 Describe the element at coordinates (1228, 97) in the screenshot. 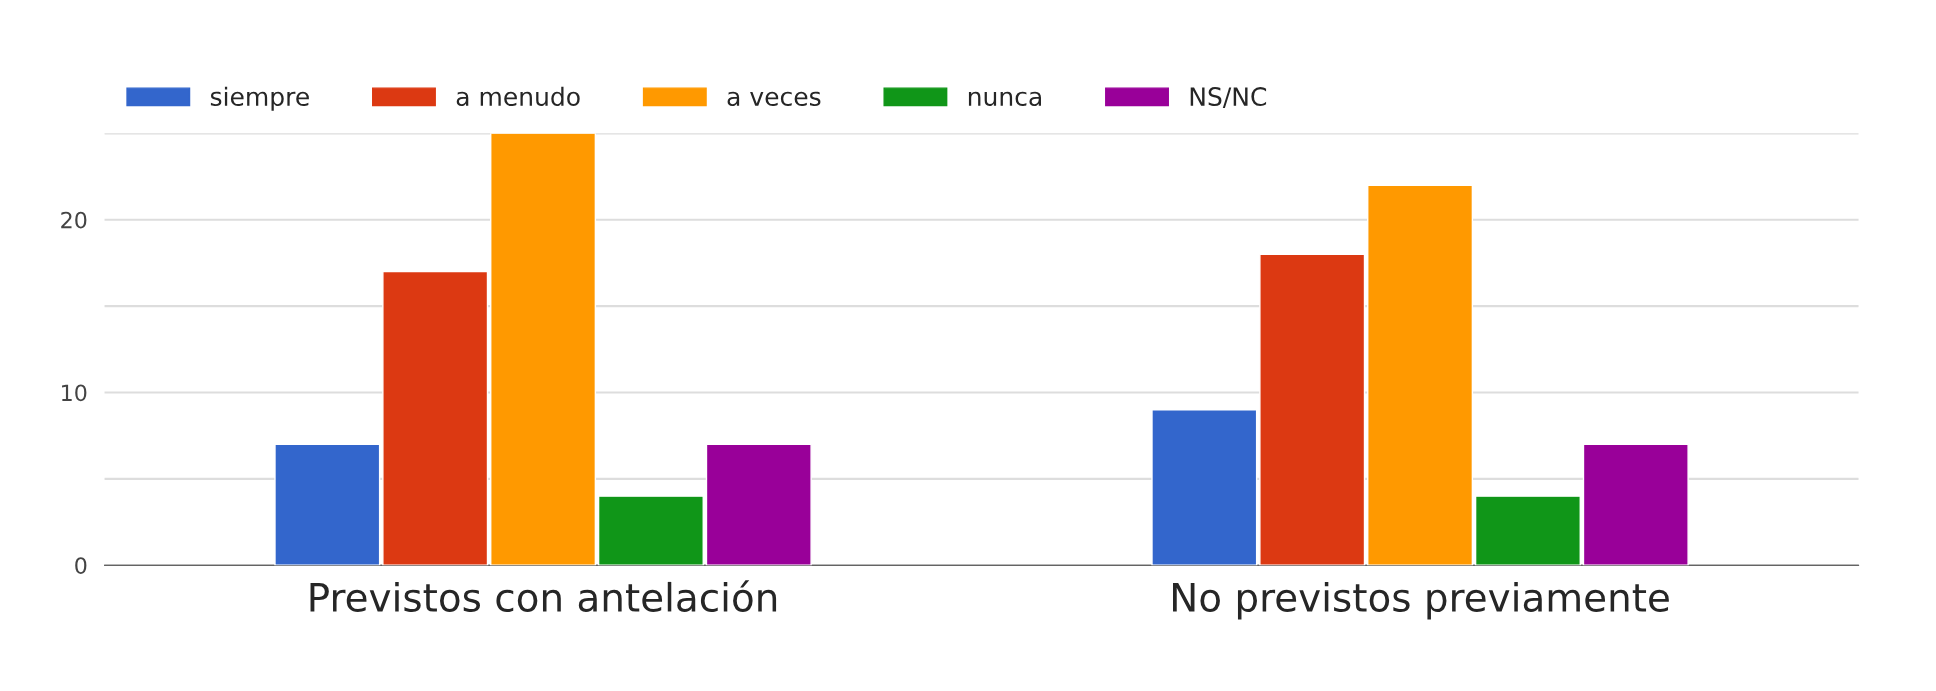

I see `legend-label: NS/NC` at that location.